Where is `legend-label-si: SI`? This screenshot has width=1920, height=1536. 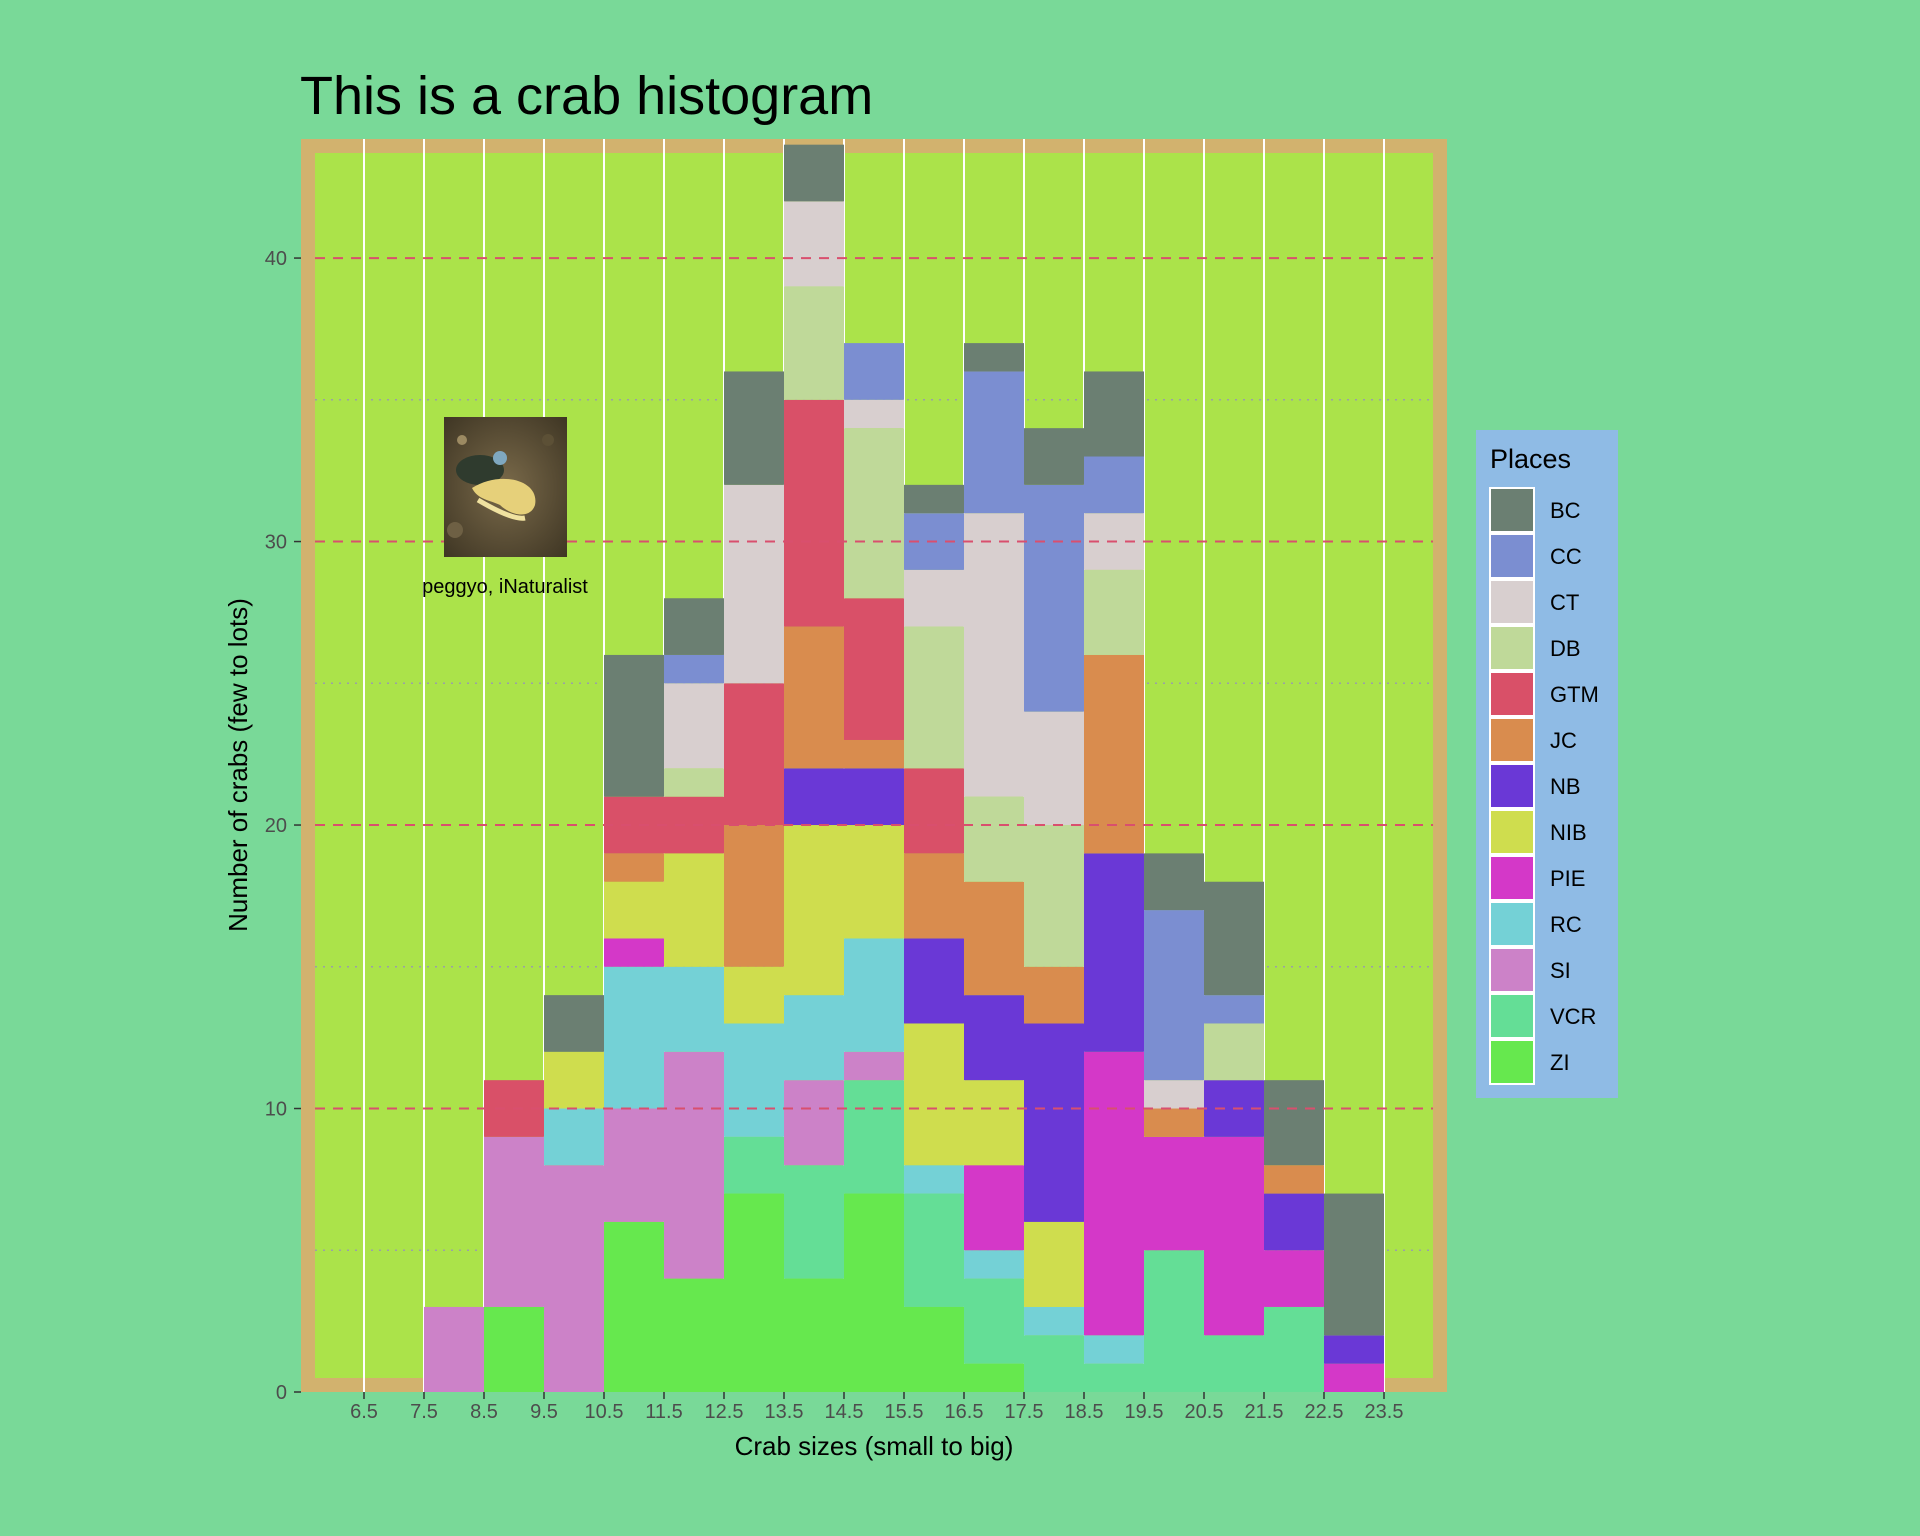 legend-label-si: SI is located at coordinates (1560, 970).